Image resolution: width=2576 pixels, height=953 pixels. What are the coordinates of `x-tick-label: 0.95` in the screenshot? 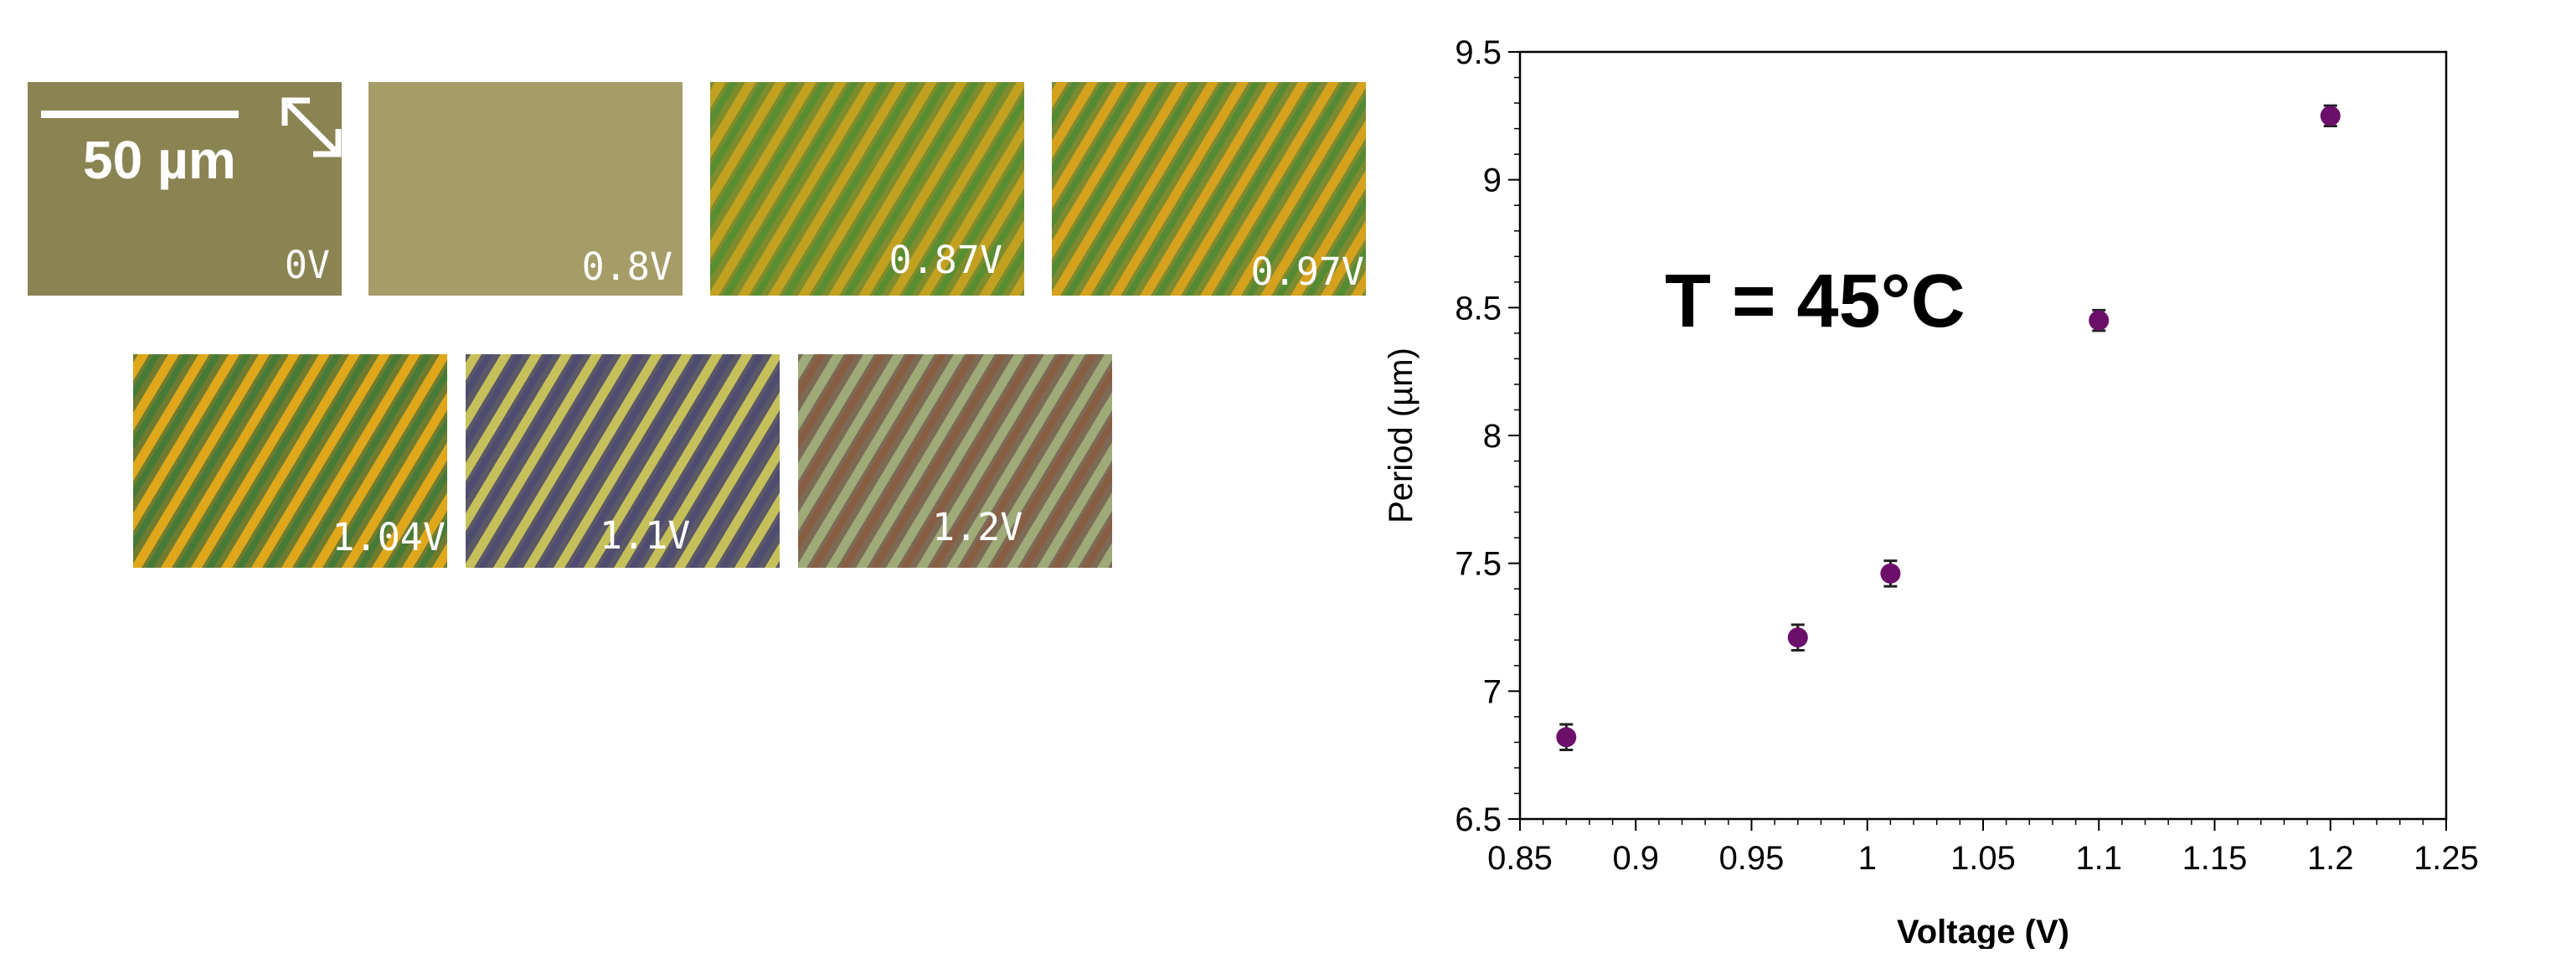 It's located at (1752, 859).